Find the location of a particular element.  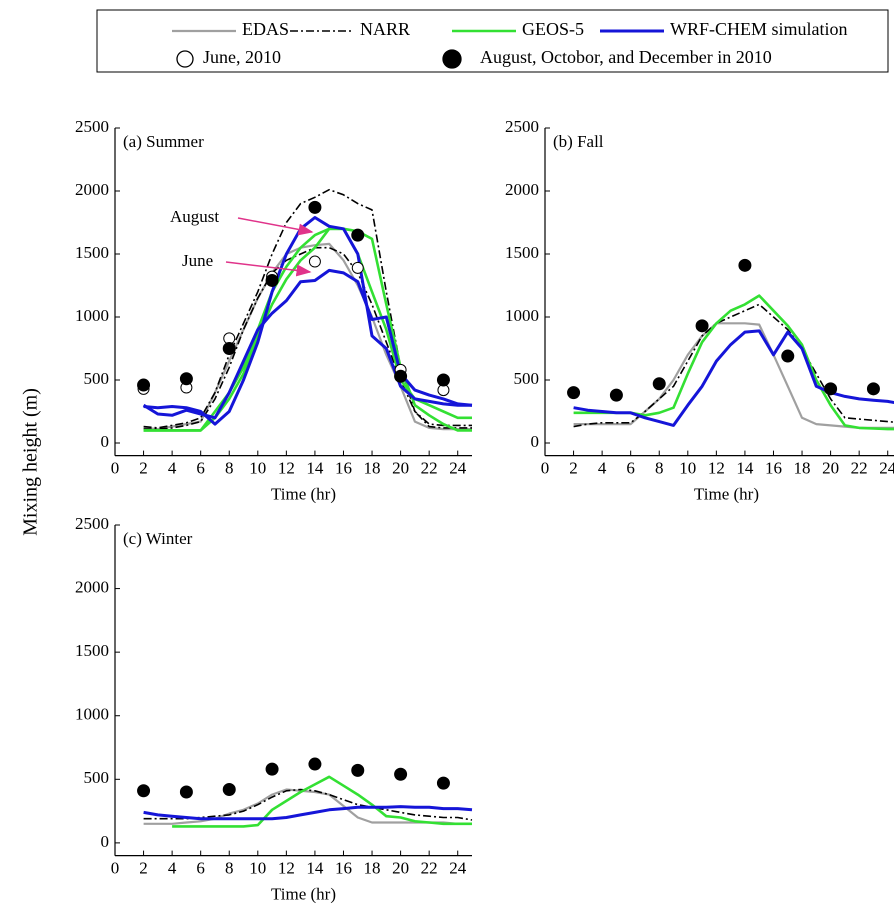

panel-title: (a) Summer is located at coordinates (163, 141).